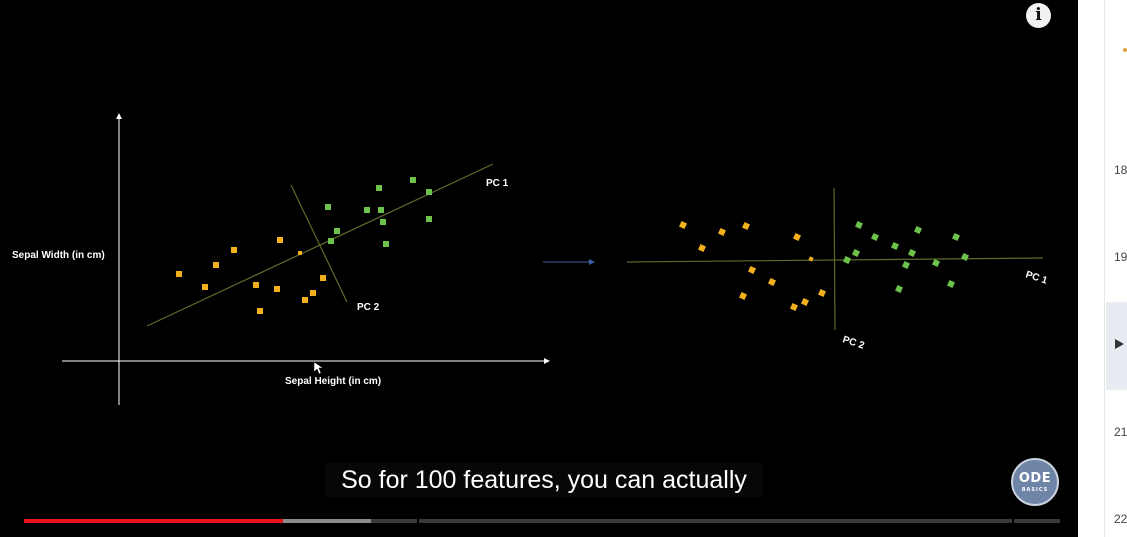 The image size is (1127, 537). I want to click on caption-text: So for 100 features, you can actually, so click(544, 480).